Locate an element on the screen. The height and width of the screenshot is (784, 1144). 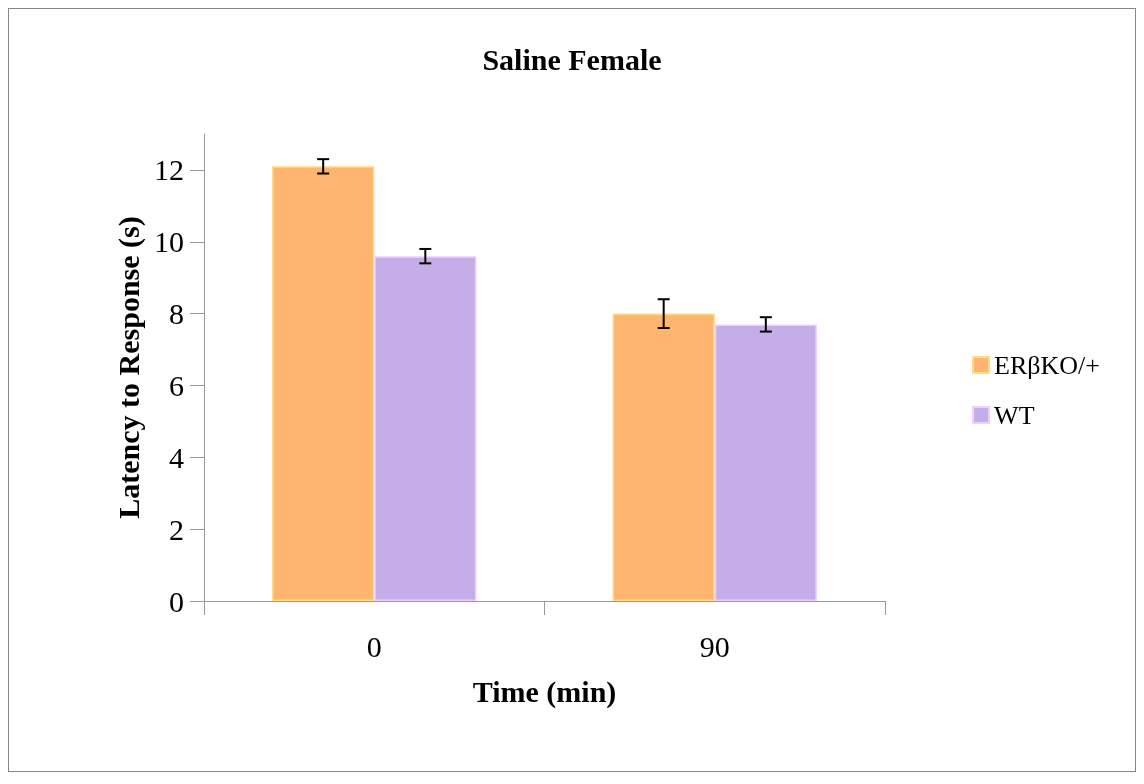
y-axis-title: Latency to Response (s) is located at coordinates (128, 367).